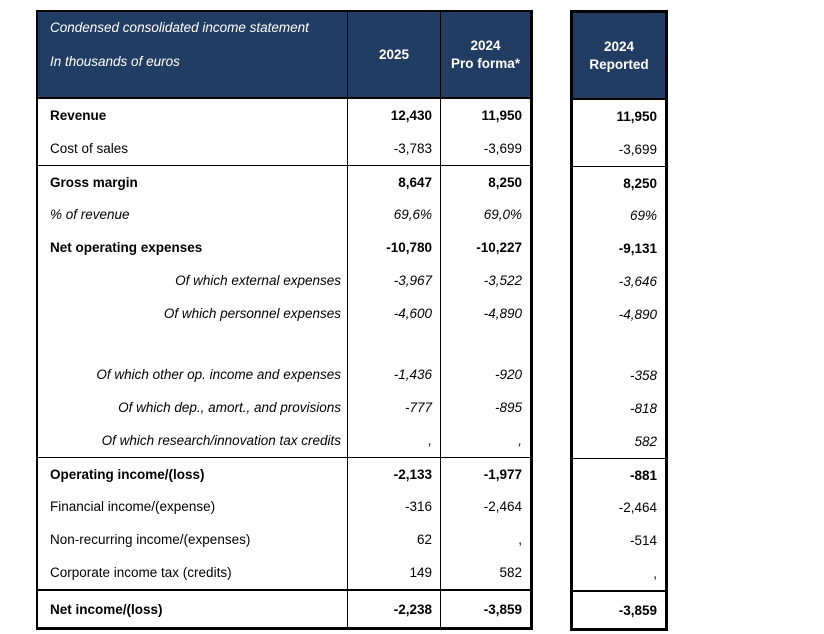 This screenshot has height=634, width=824. I want to click on table-row: -2,464, so click(619, 507).